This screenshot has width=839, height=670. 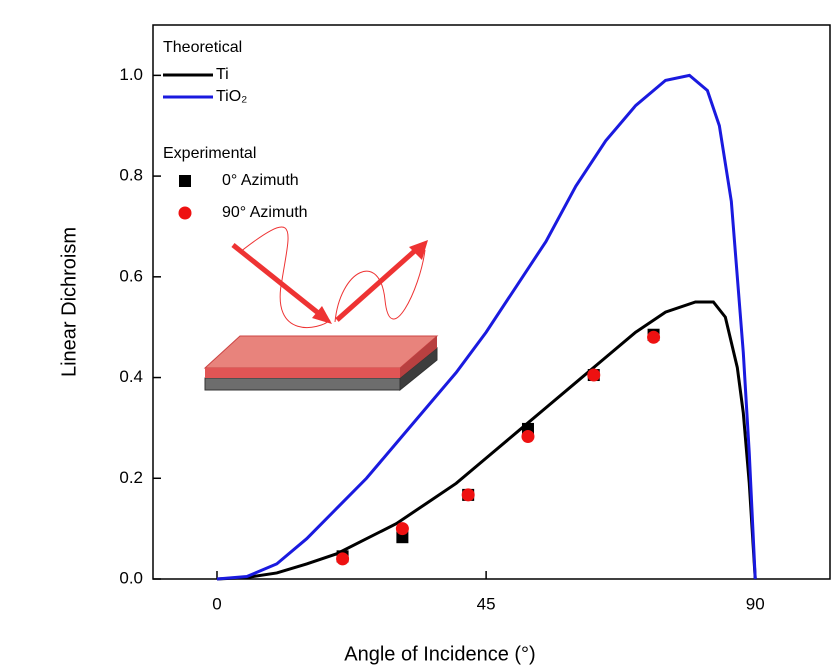 I want to click on y-tick-label: 0.8, so click(x=131, y=175).